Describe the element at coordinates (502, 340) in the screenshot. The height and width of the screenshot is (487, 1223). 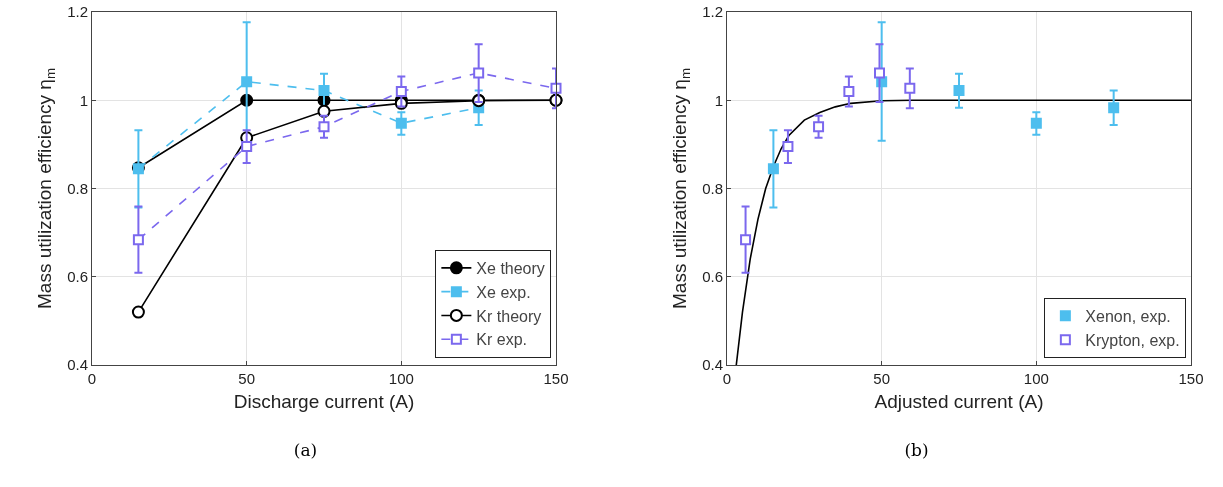
I see `legend-label: Kr exp.` at that location.